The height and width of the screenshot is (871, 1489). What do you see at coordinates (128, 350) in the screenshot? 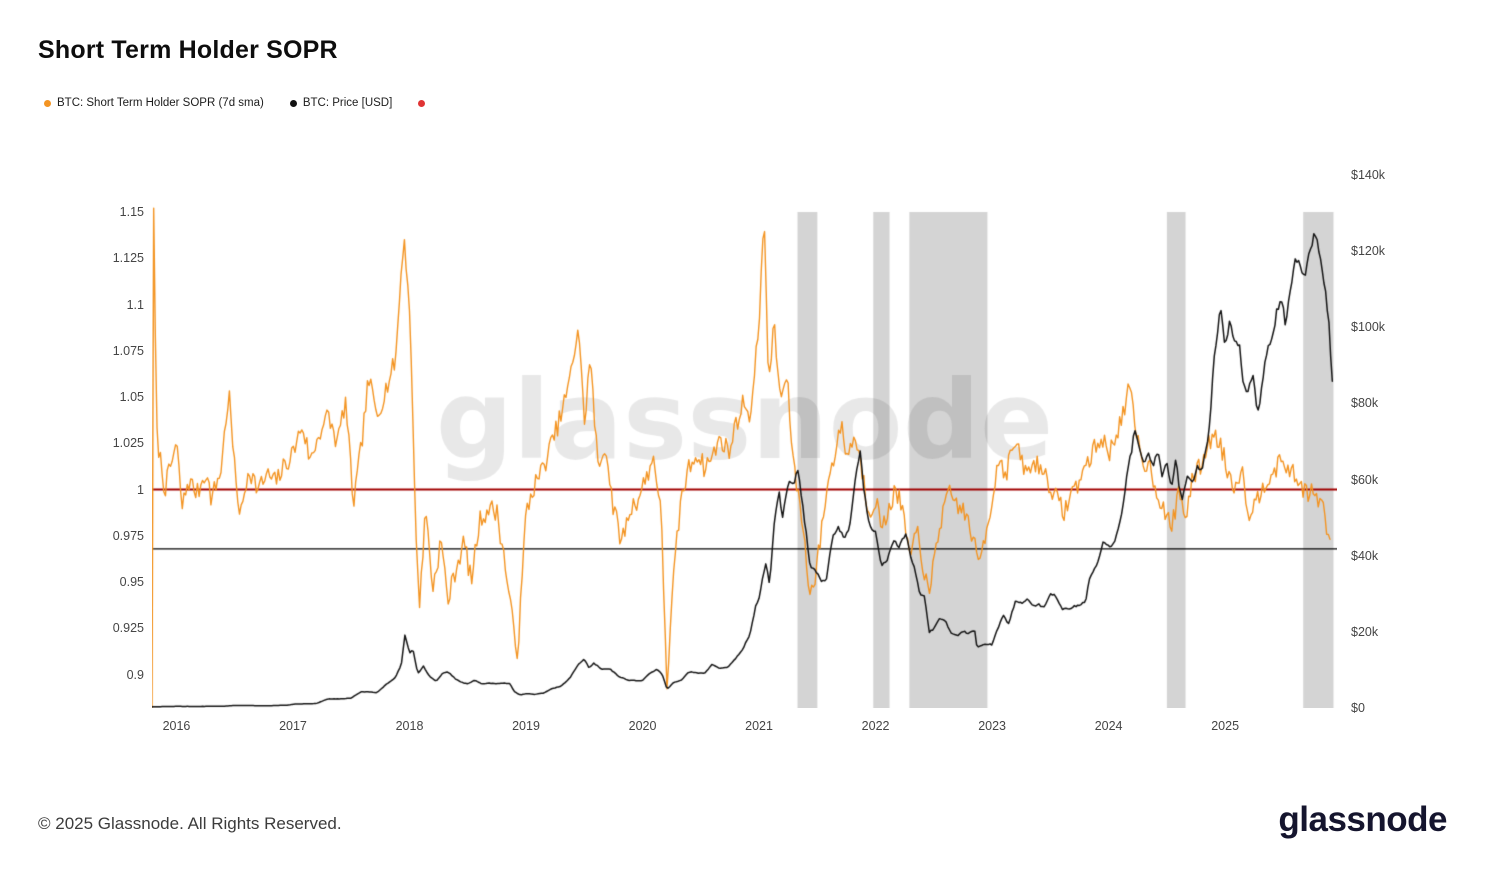
I see `y-axis-left-tick-label: 1.075` at bounding box center [128, 350].